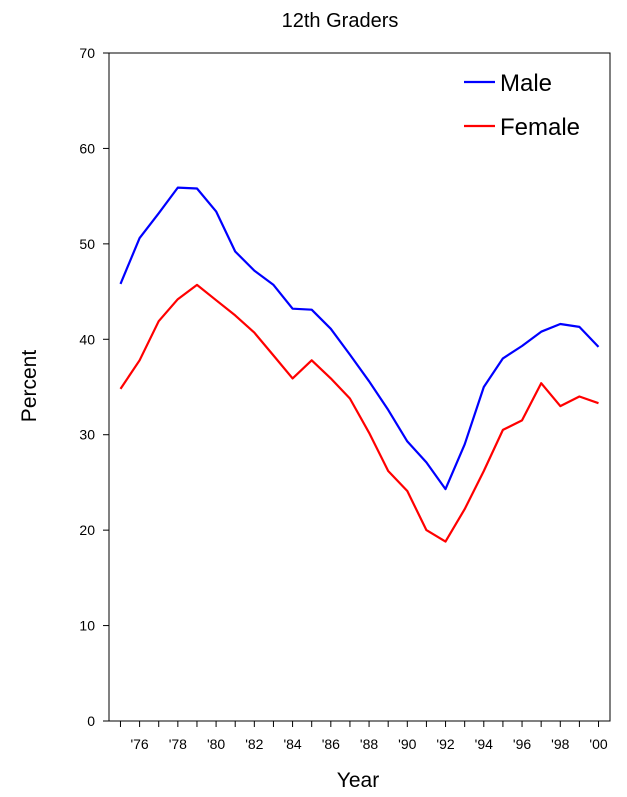 Image resolution: width=627 pixels, height=797 pixels. I want to click on x-axis: '76 '78 '80 '82 '84 '86 '88 '90 '92 '94 '96 '98 '00, so click(363, 736).